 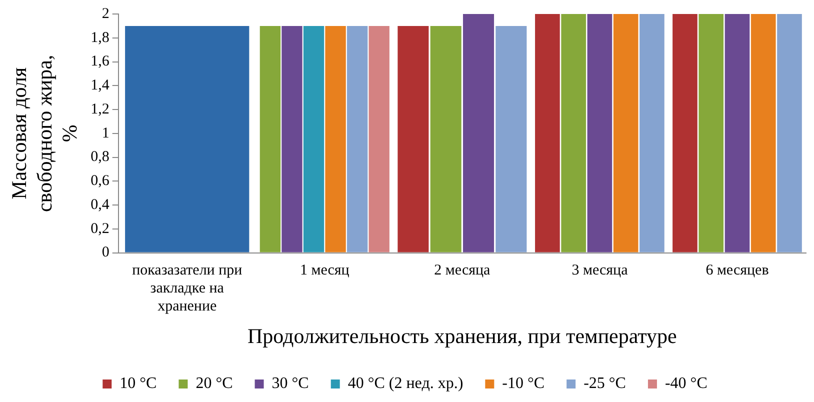 I want to click on x-tick-label: 2 месяца, so click(x=462, y=270).